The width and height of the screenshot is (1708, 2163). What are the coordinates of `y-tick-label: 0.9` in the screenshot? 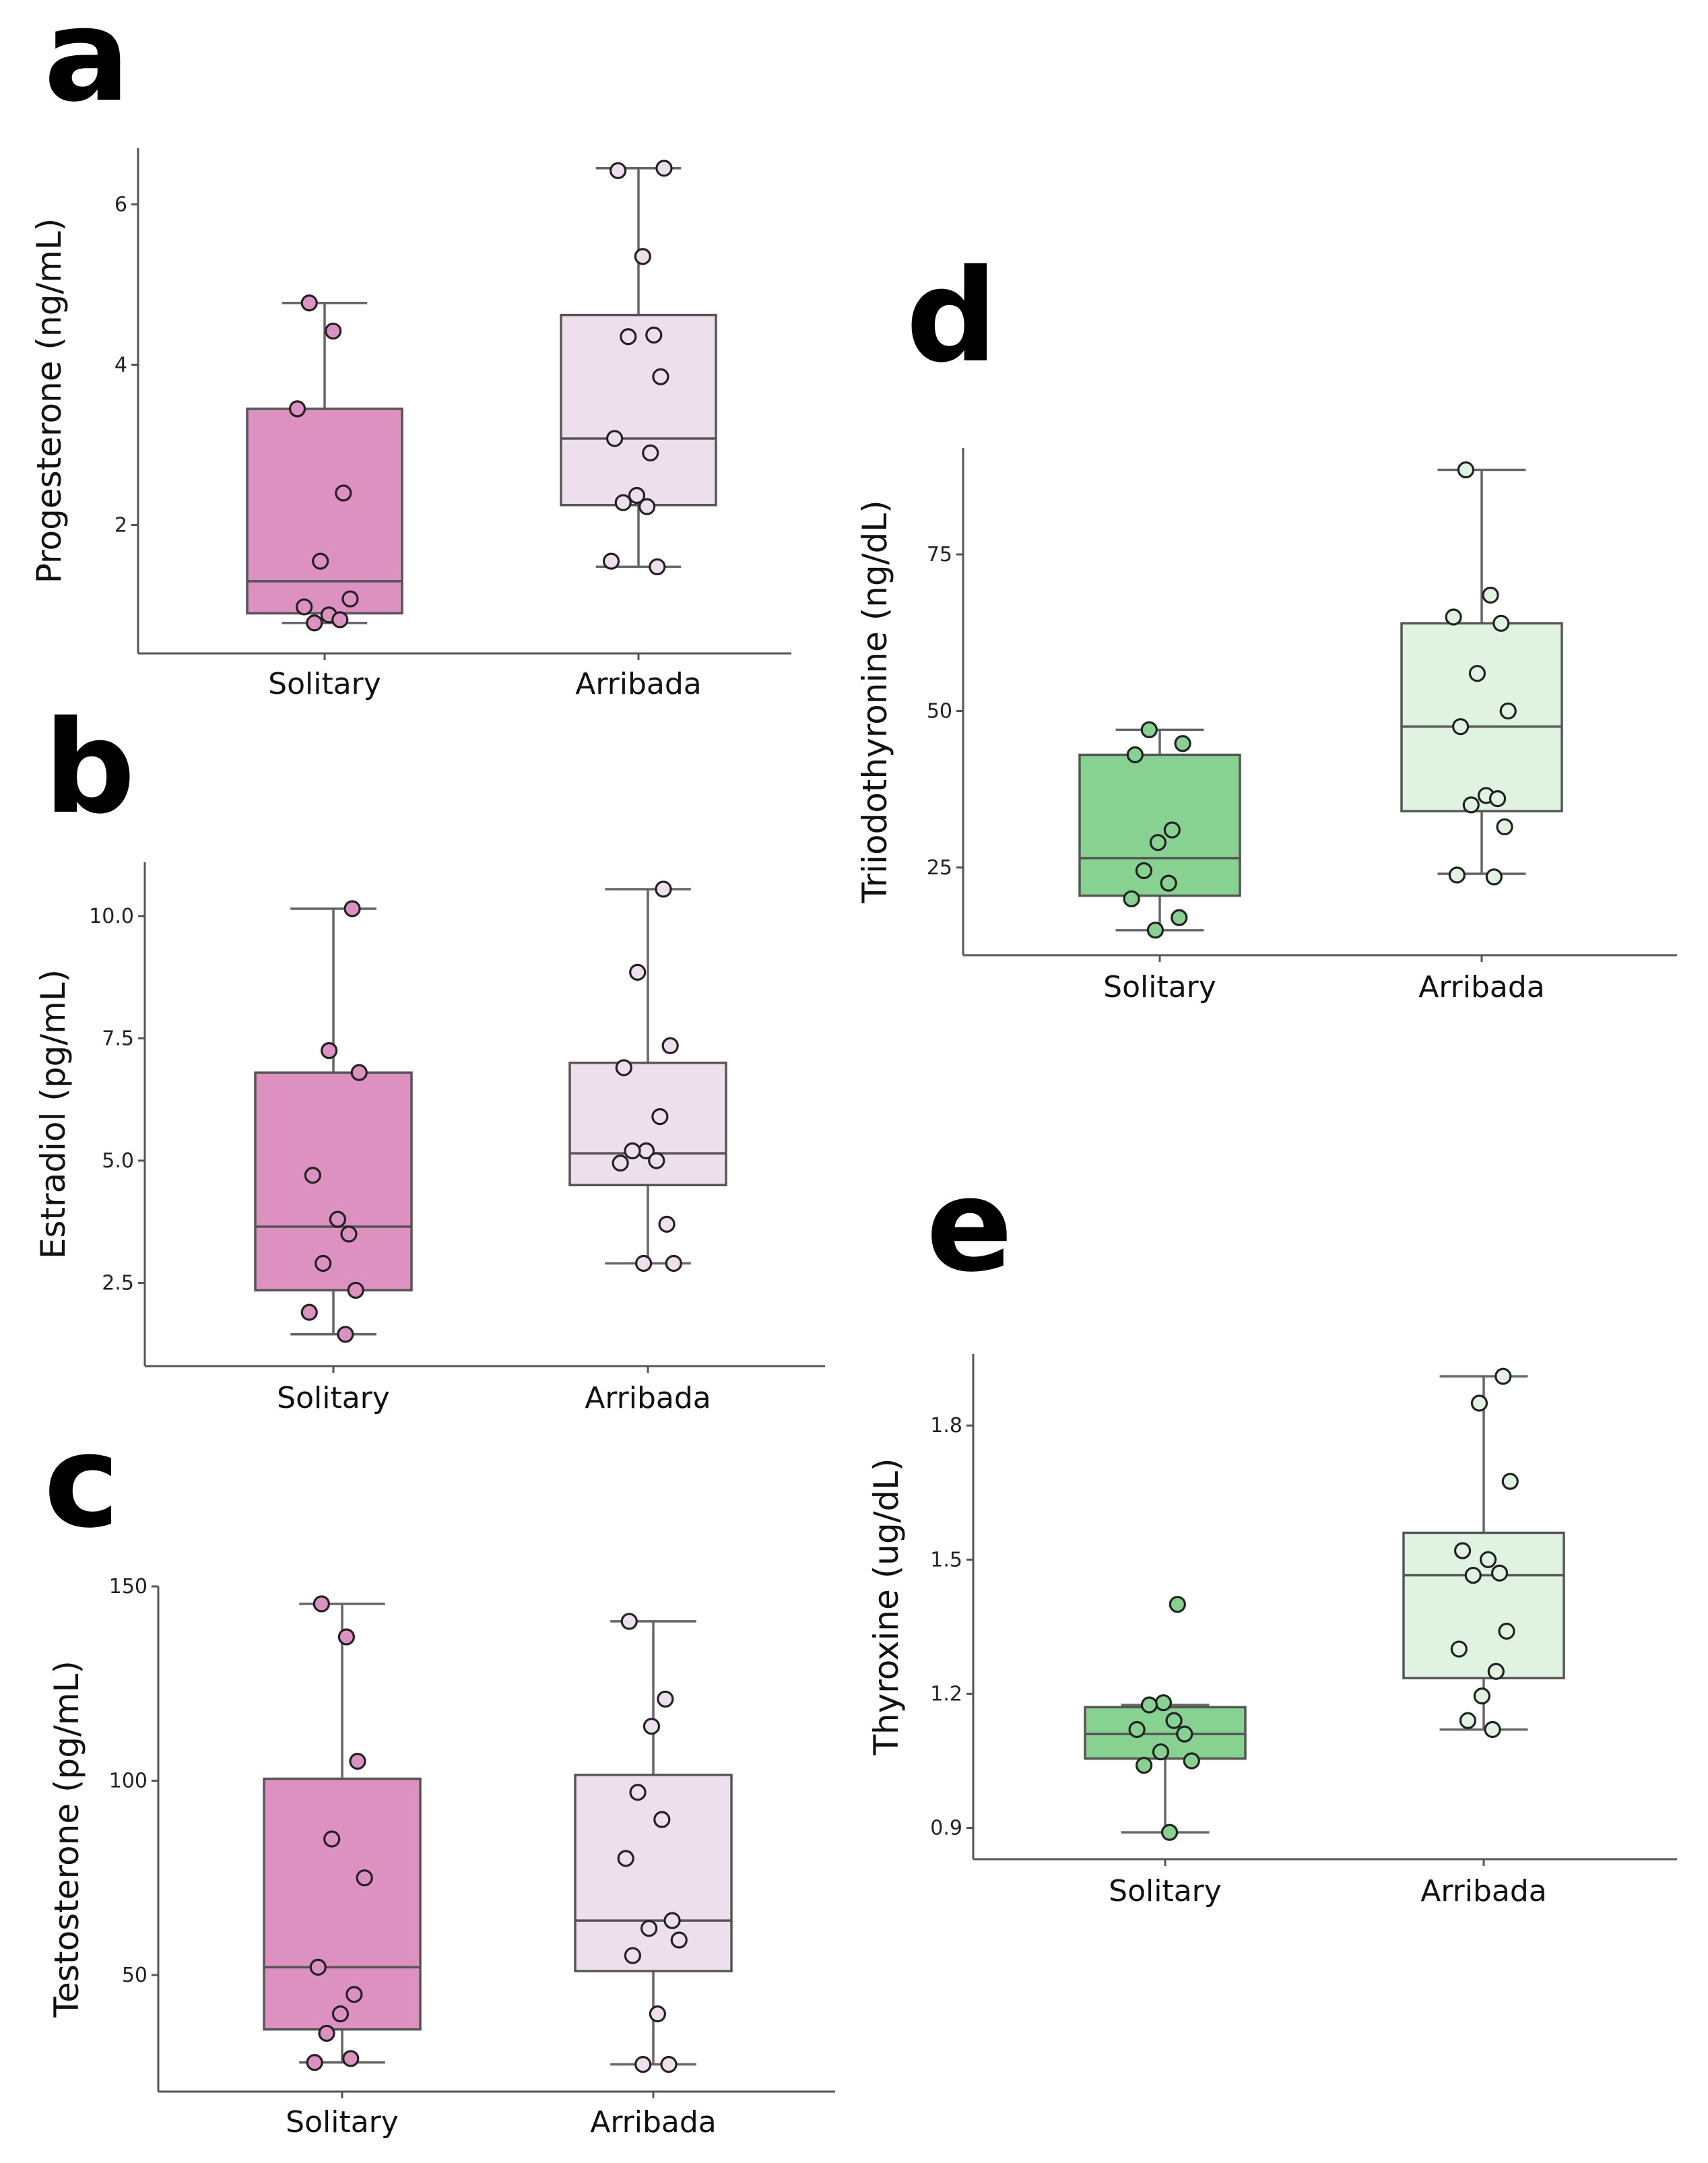 It's located at (946, 1828).